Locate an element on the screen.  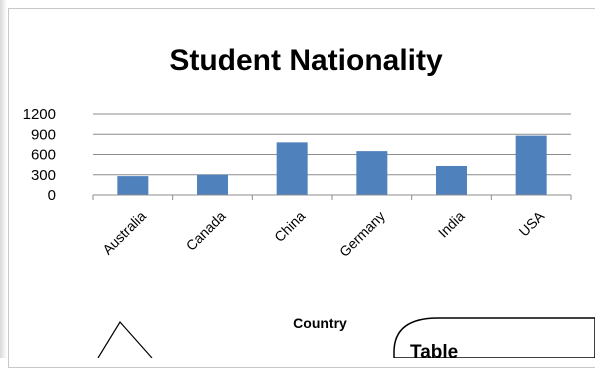
category-labels: Australia Canada China Germany India USA is located at coordinates (323, 233).